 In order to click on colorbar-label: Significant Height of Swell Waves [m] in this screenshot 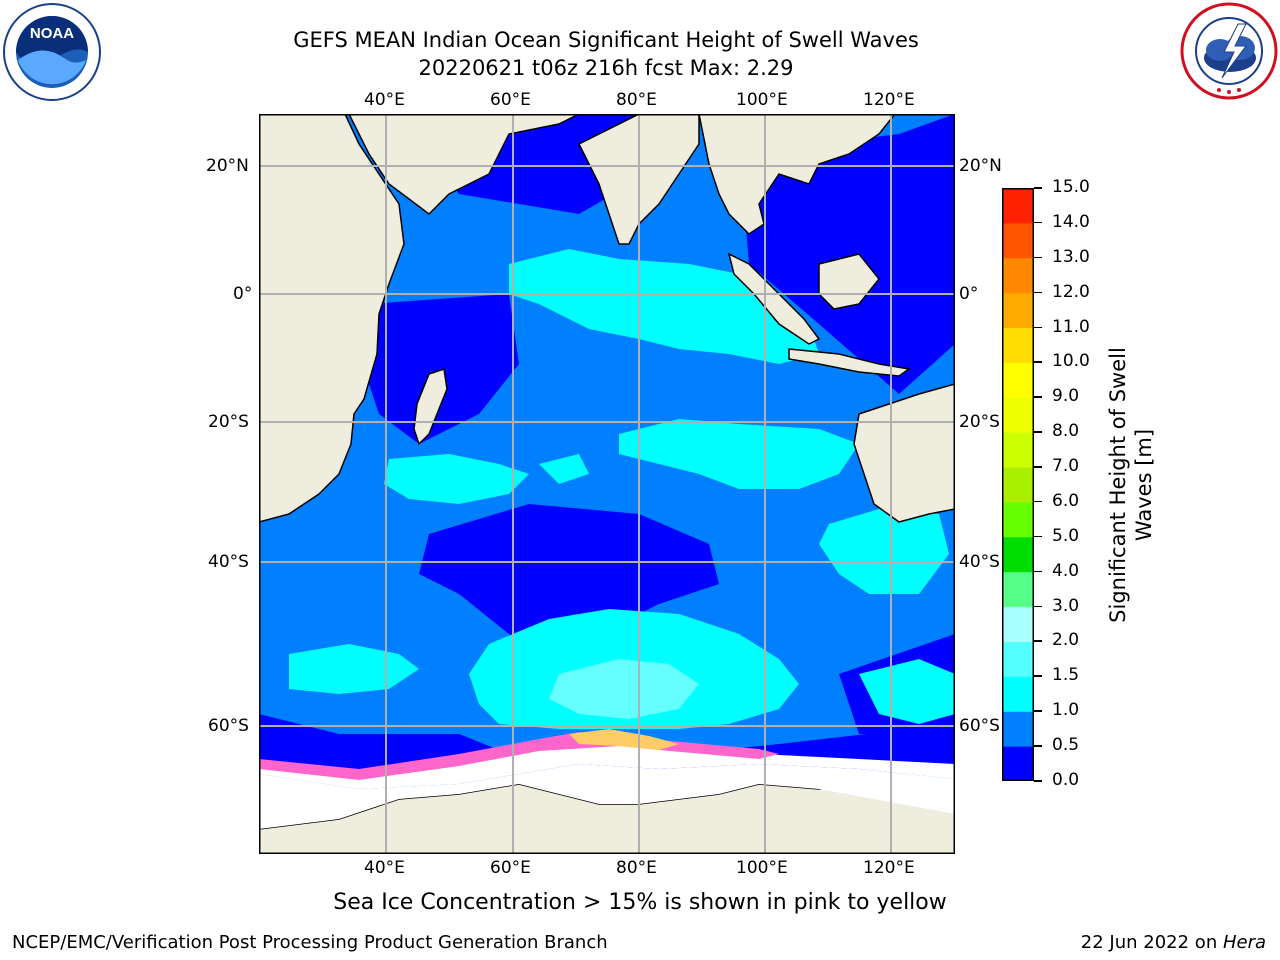, I will do `click(1131, 485)`.